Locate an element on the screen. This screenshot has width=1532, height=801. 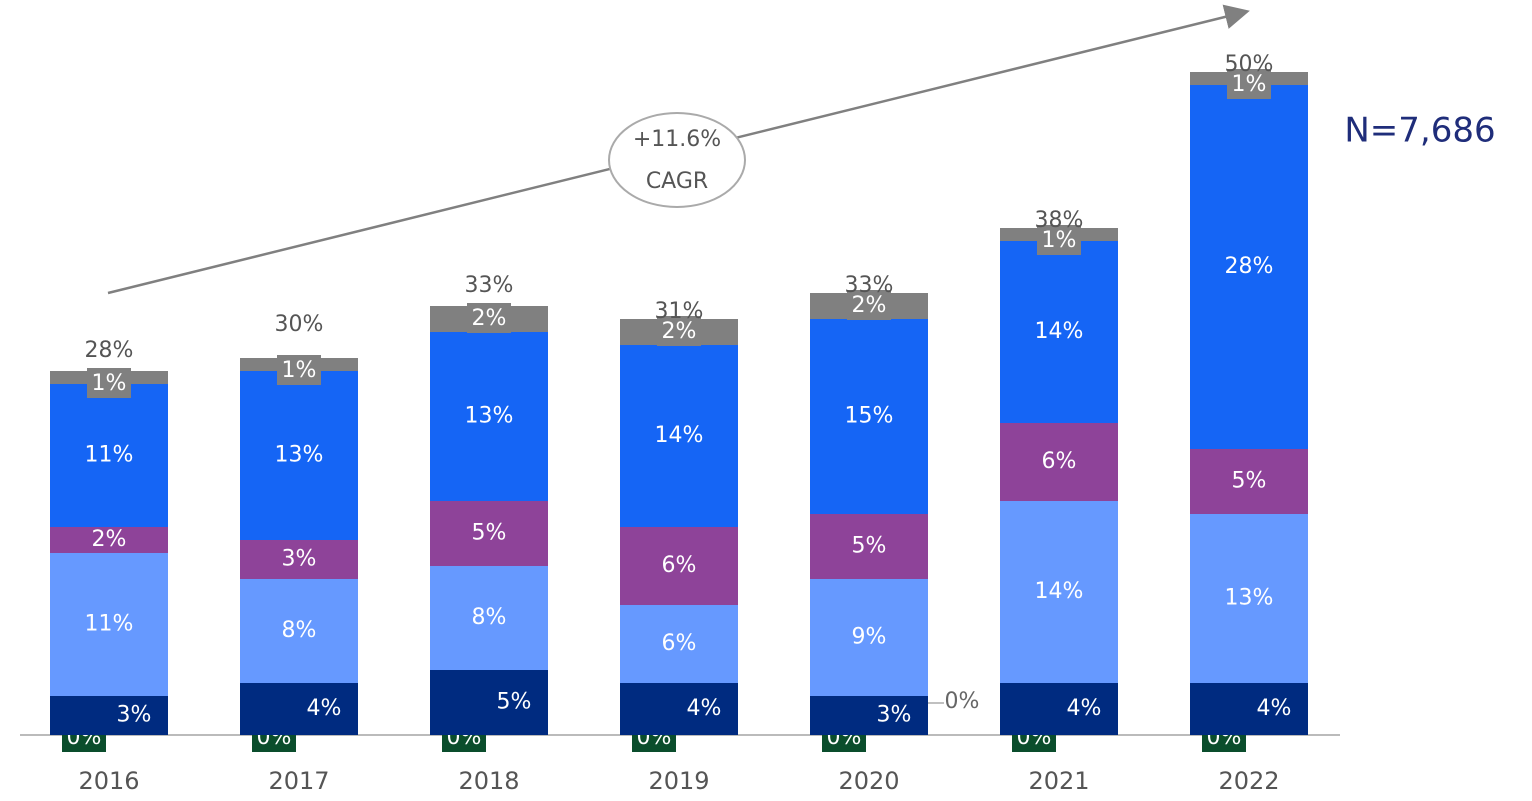
x-tick-label: 2021 is located at coordinates (1058, 781).